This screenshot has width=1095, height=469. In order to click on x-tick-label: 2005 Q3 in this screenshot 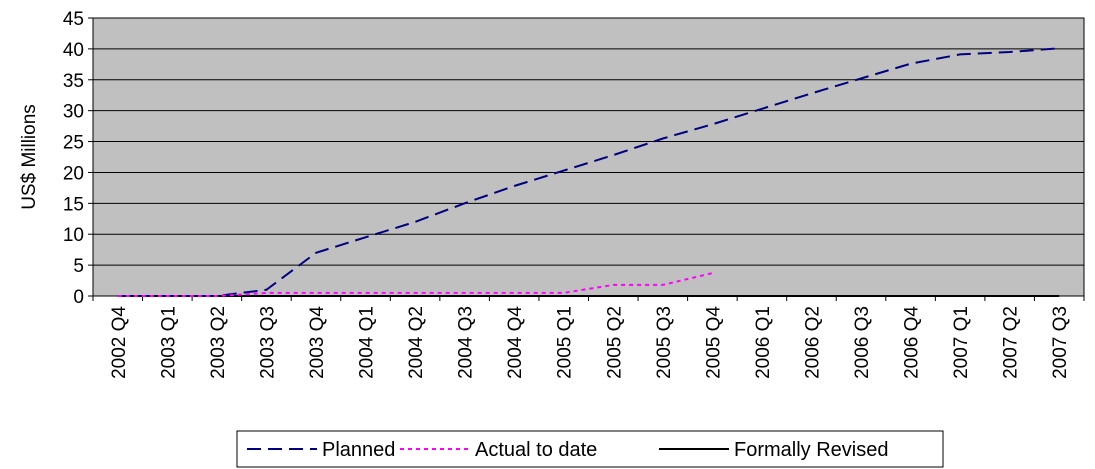, I will do `click(664, 342)`.